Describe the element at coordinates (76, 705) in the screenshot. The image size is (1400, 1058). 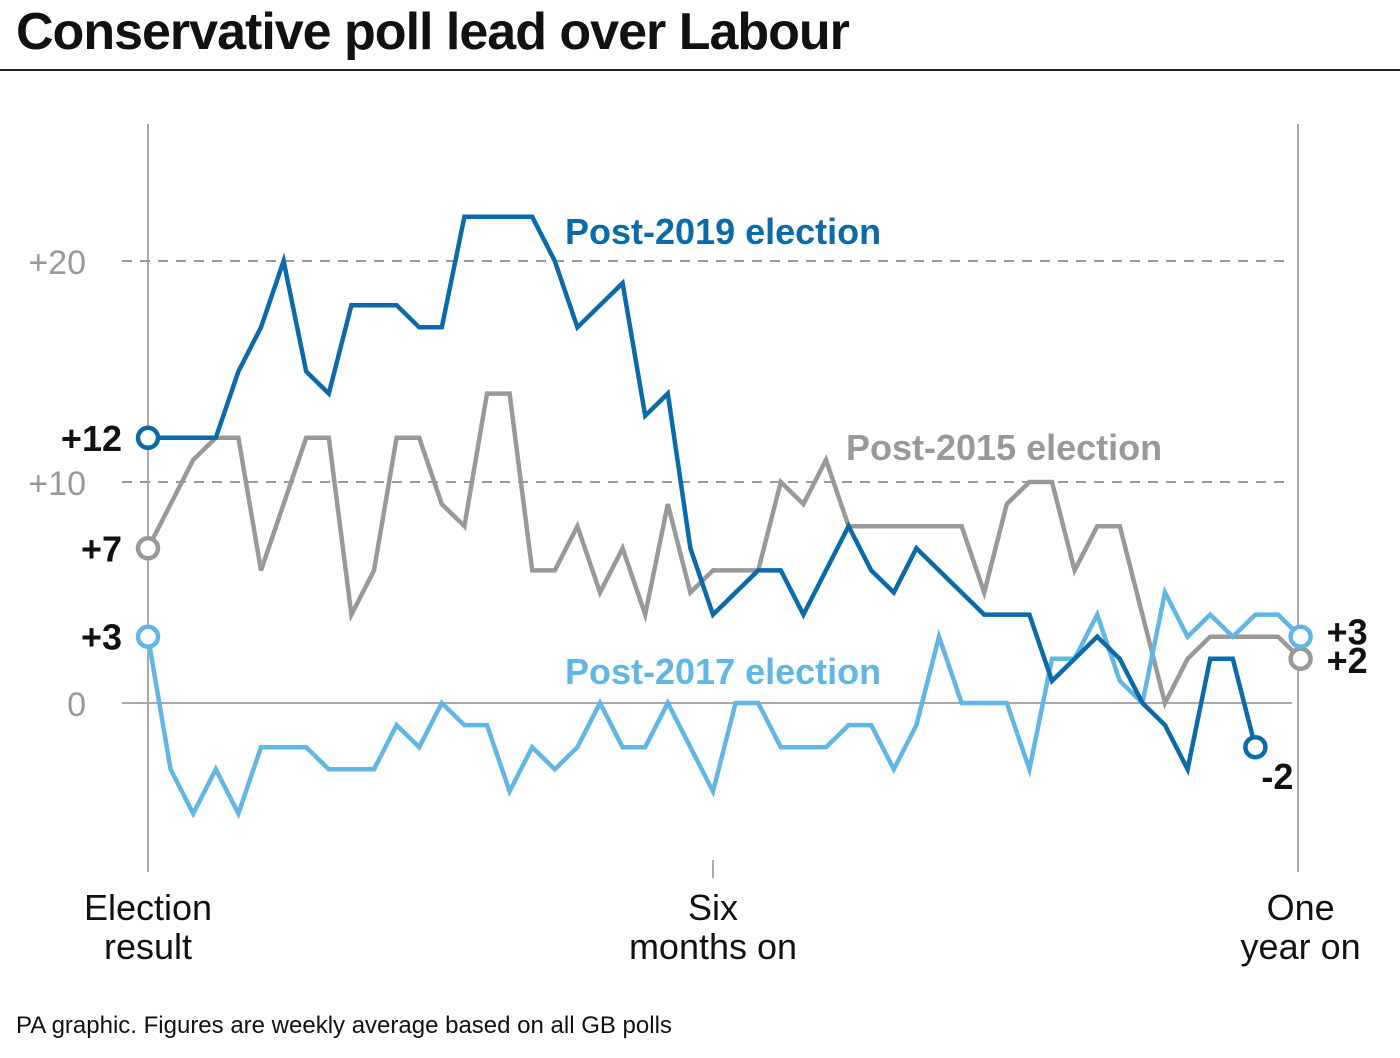
I see `y-tick-label: 0` at that location.